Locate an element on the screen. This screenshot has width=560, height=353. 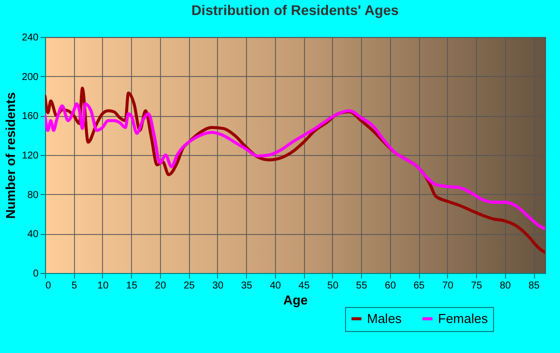
x-tick-label: 30 is located at coordinates (218, 286).